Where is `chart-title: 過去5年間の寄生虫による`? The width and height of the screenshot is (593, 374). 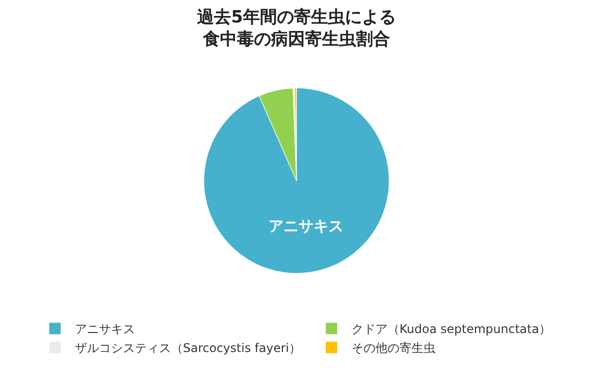
chart-title: 過去5年間の寄生虫による is located at coordinates (296, 17).